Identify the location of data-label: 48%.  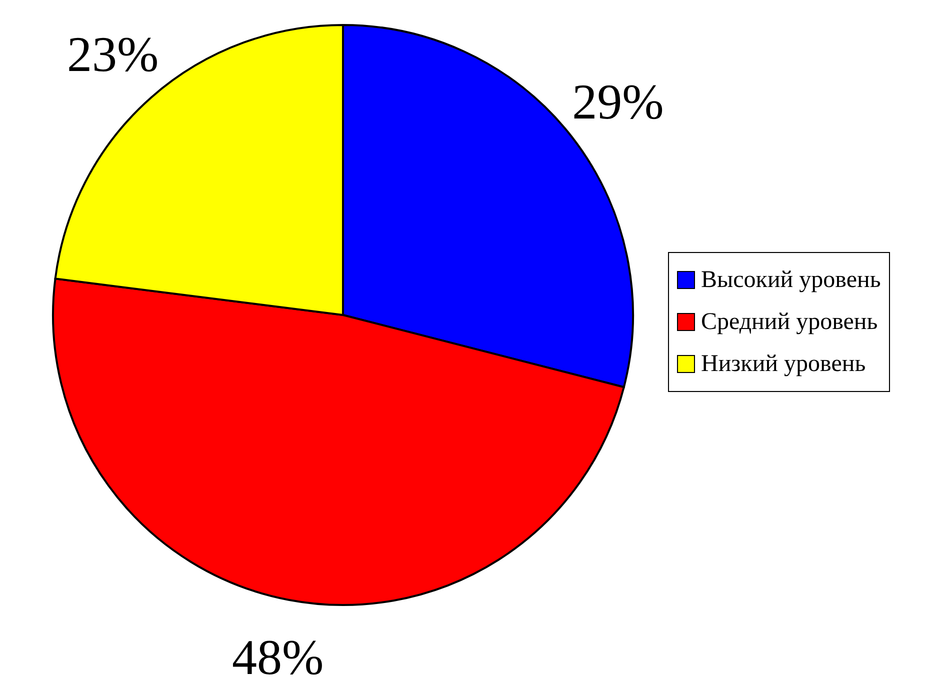
(278, 656).